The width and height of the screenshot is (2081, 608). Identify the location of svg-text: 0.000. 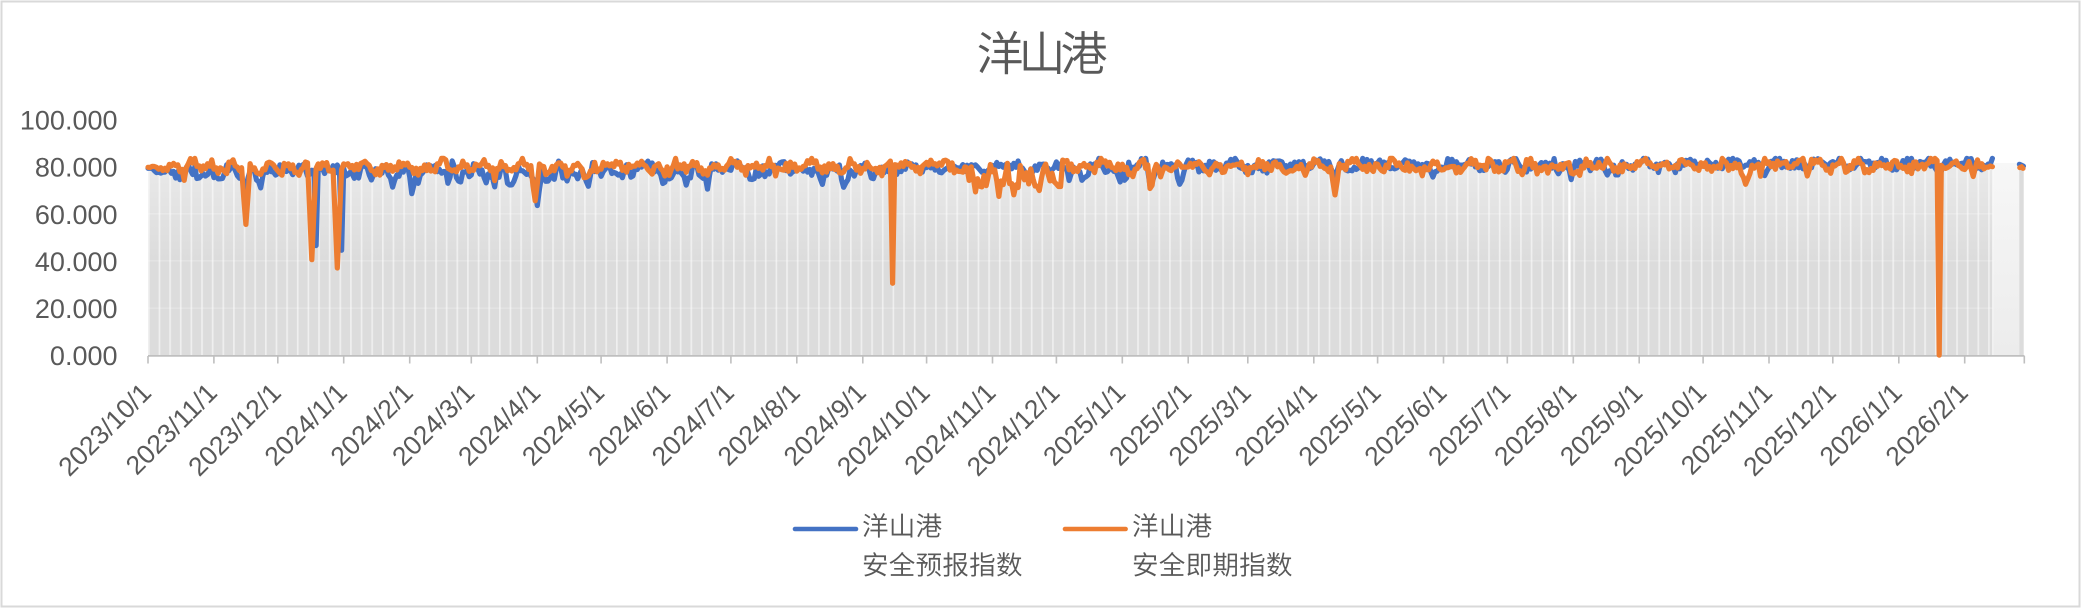
(84, 356).